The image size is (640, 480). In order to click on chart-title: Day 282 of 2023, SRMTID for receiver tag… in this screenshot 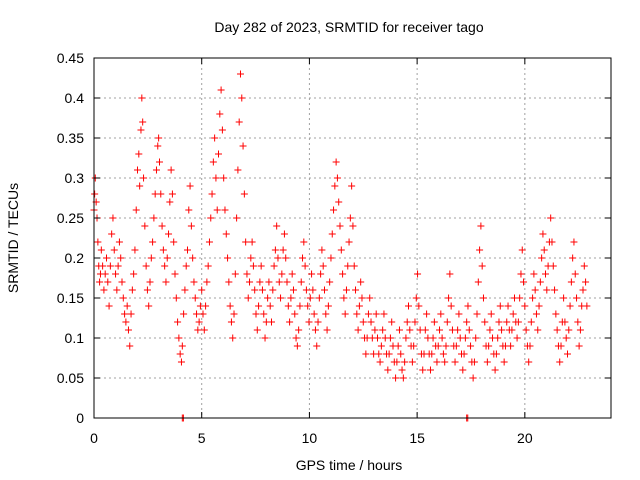, I will do `click(348, 27)`.